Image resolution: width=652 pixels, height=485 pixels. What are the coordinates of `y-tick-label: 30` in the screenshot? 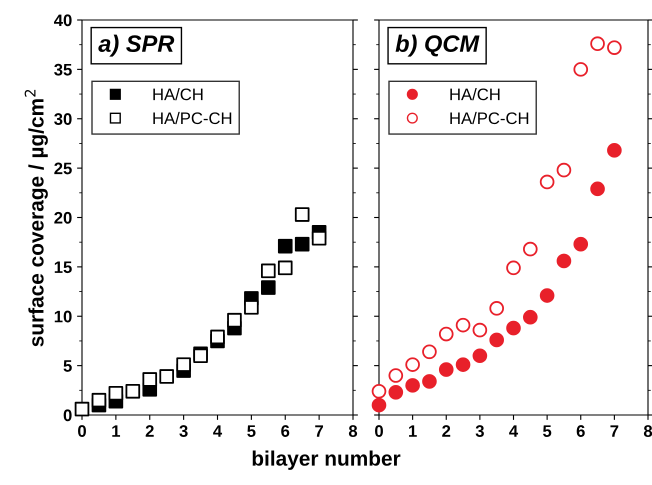 It's located at (63, 119).